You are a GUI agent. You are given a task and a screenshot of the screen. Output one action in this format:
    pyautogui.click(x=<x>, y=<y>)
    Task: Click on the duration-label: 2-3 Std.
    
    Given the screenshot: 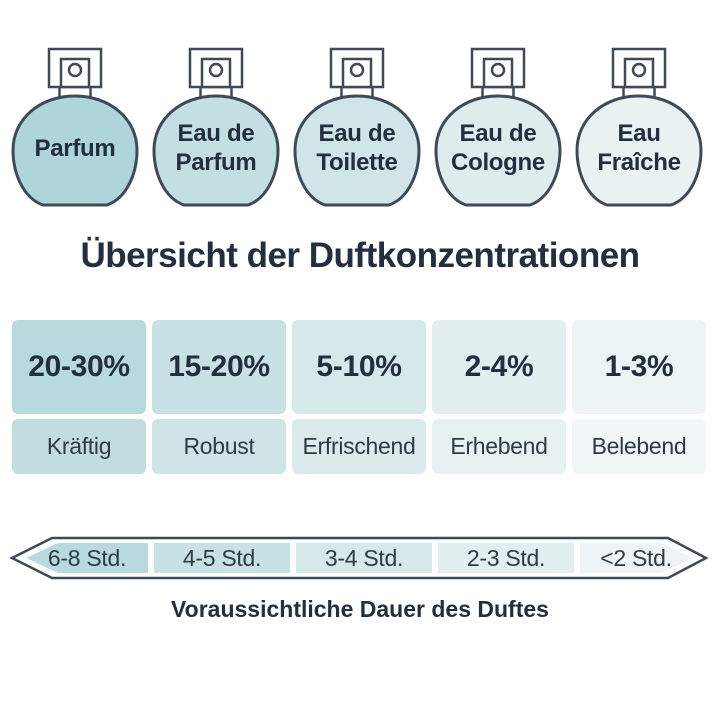 What is the action you would take?
    pyautogui.click(x=506, y=558)
    